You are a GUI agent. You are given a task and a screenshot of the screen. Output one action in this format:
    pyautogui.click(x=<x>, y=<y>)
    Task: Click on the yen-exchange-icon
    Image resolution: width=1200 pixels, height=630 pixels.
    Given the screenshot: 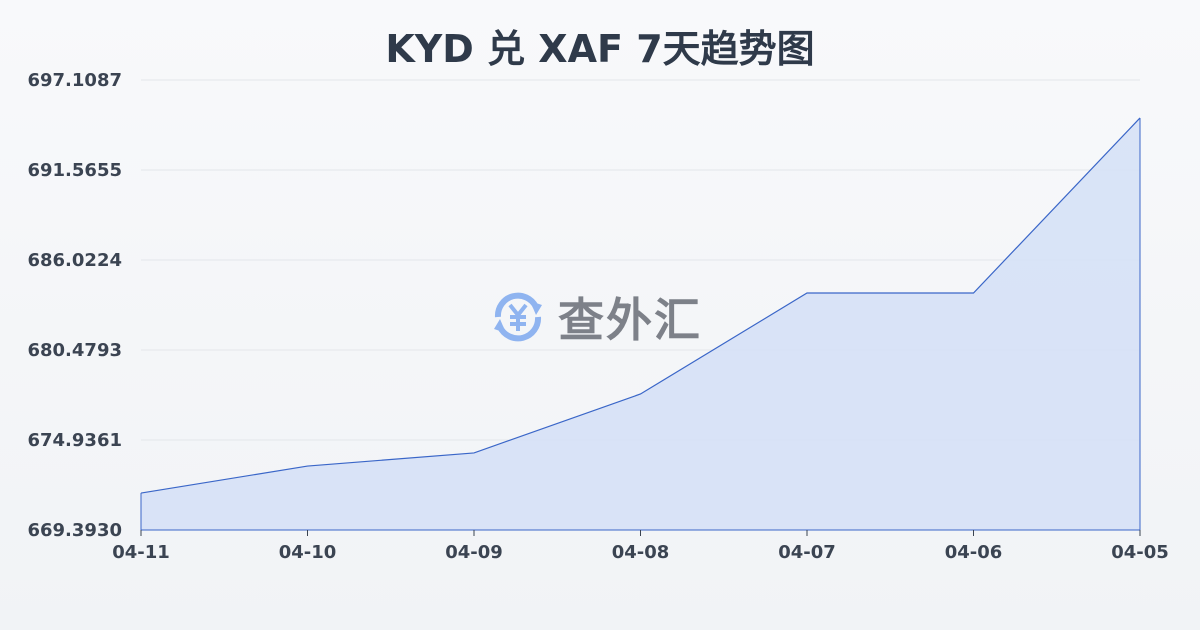 What is the action you would take?
    pyautogui.click(x=518, y=317)
    